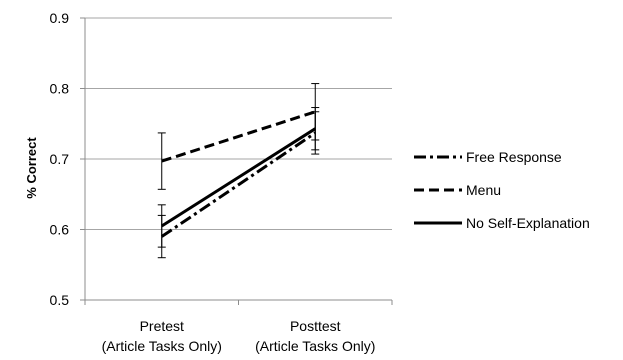  I want to click on series-line-menu, so click(238, 136).